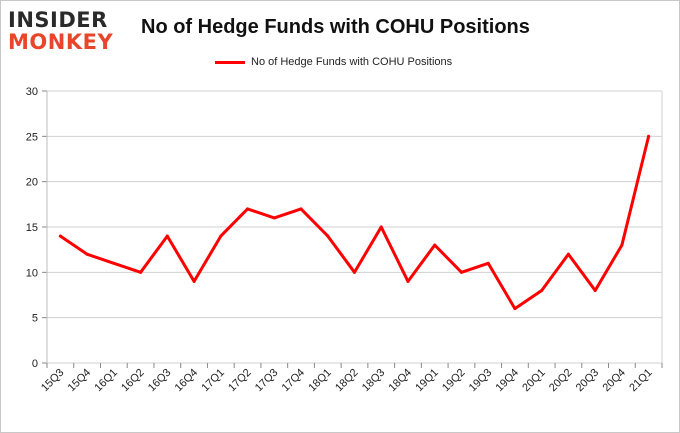 This screenshot has width=680, height=433. Describe the element at coordinates (461, 272) in the screenshot. I see `data-point-19Q2` at that location.